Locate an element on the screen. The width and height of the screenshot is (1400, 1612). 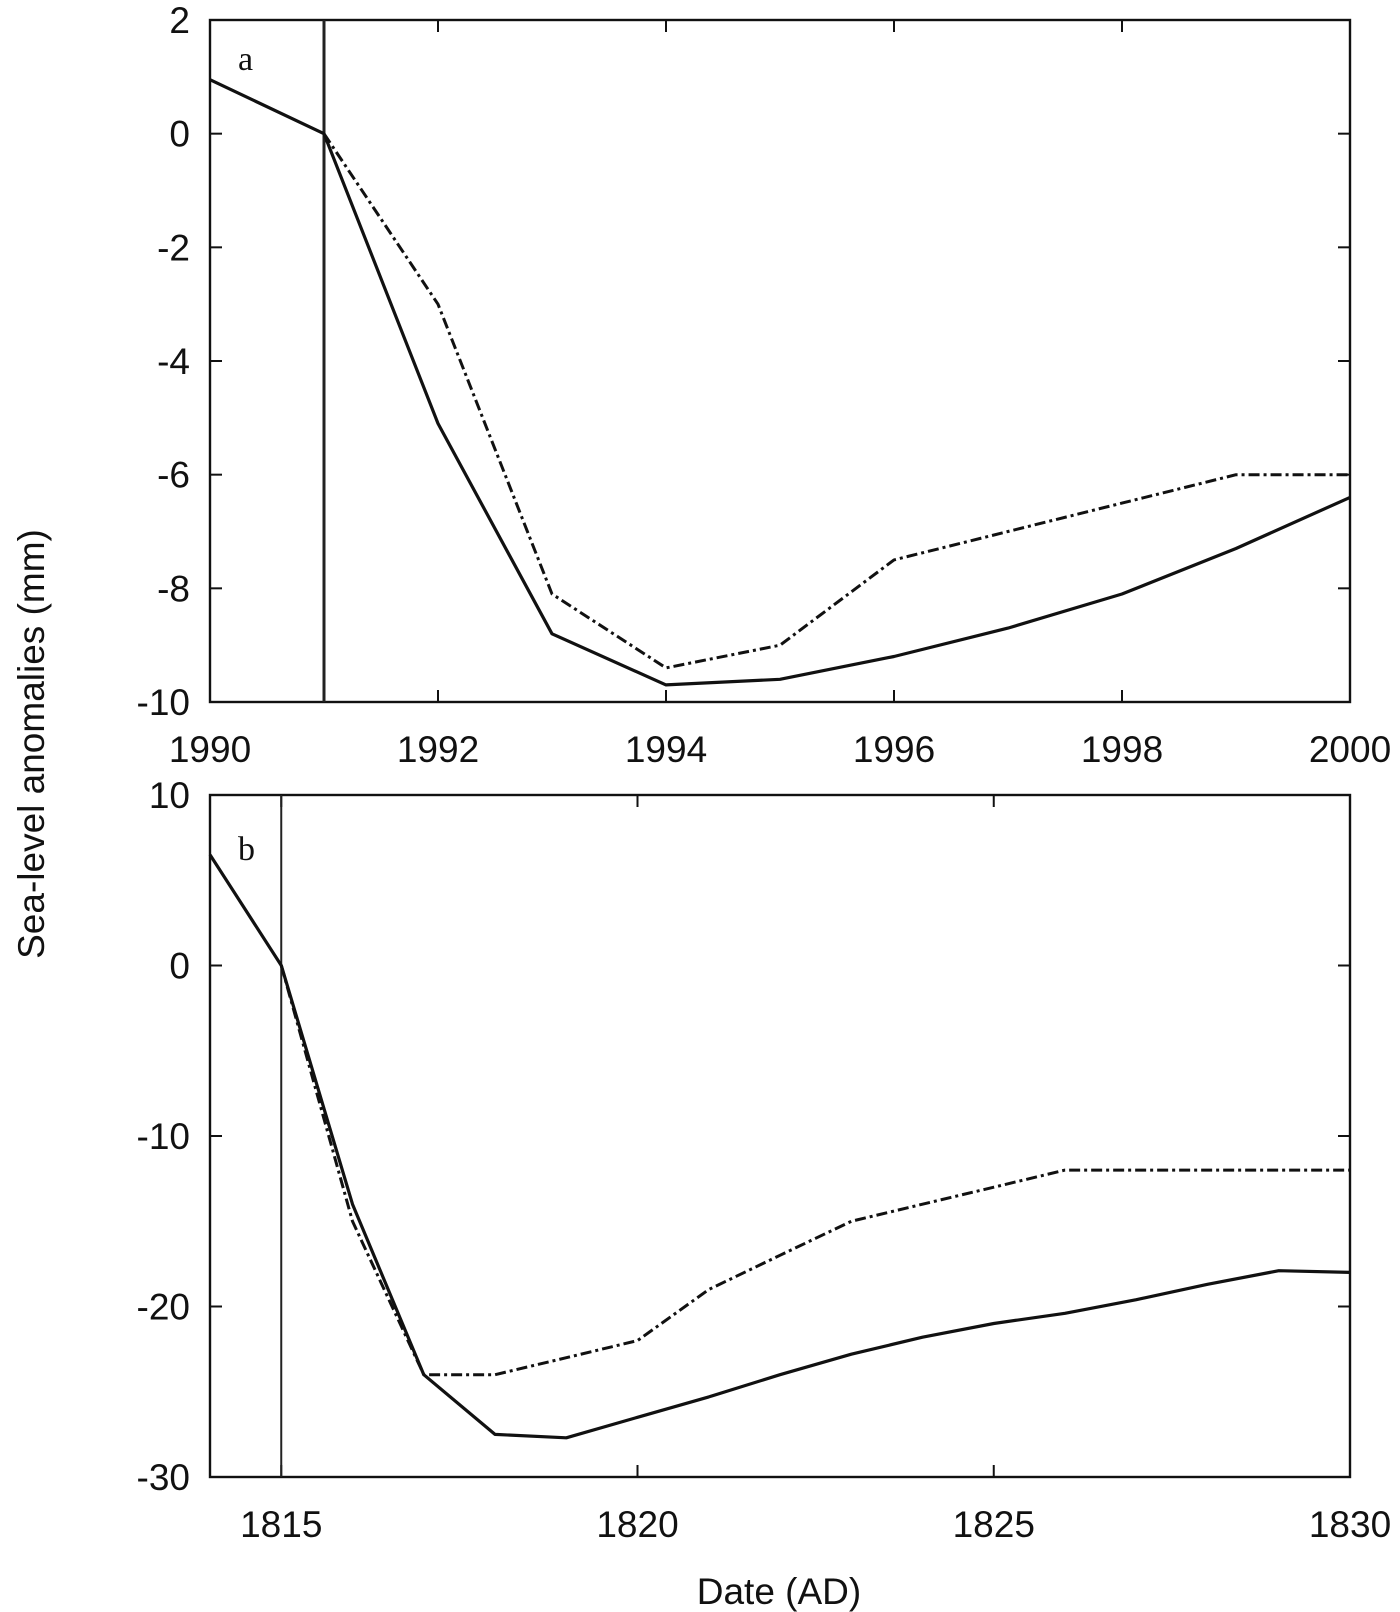
y-axis-title: Sea-level anomalies (mm) is located at coordinates (31, 744).